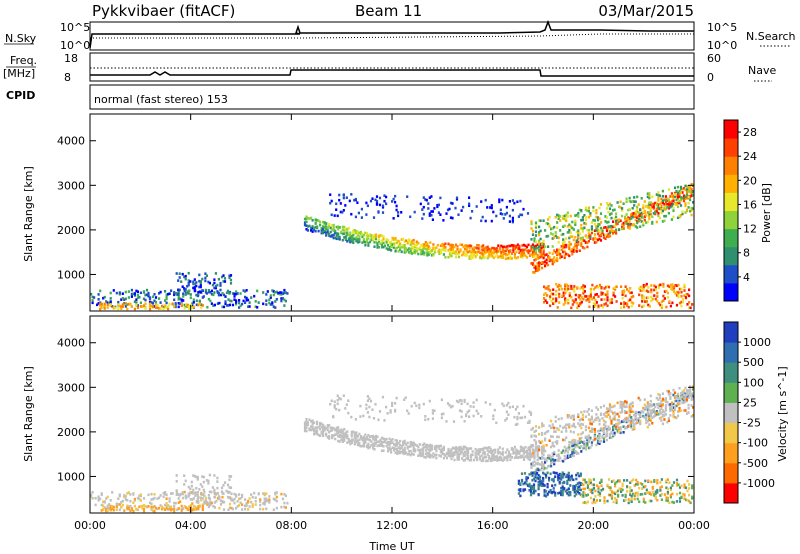  Describe the element at coordinates (722, 27) in the screenshot. I see `nsearch-tick-top: 10^5` at that location.